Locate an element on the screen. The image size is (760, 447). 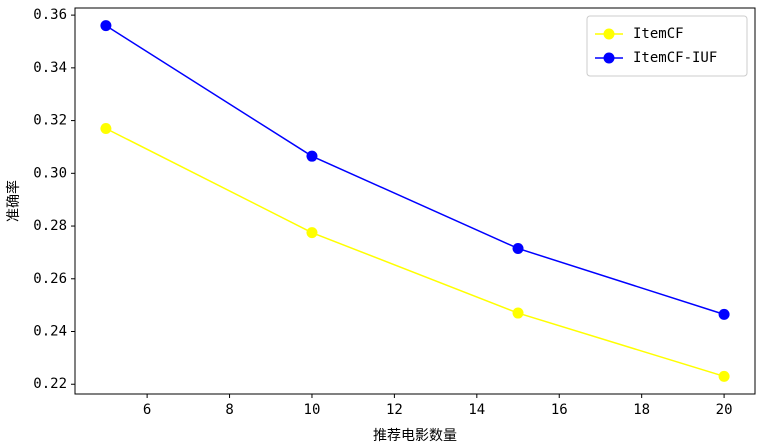
y-tick-label: 0.34 is located at coordinates (50, 68).